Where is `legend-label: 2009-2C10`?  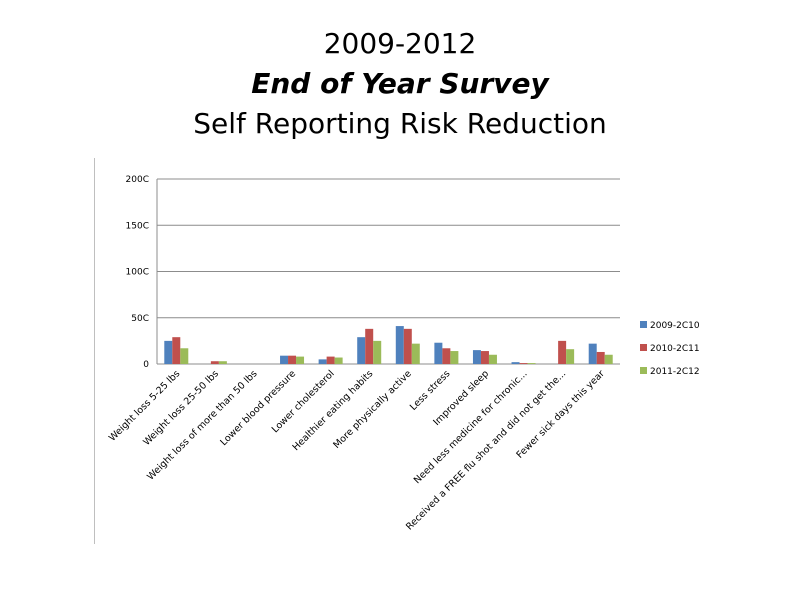 legend-label: 2009-2C10 is located at coordinates (675, 326).